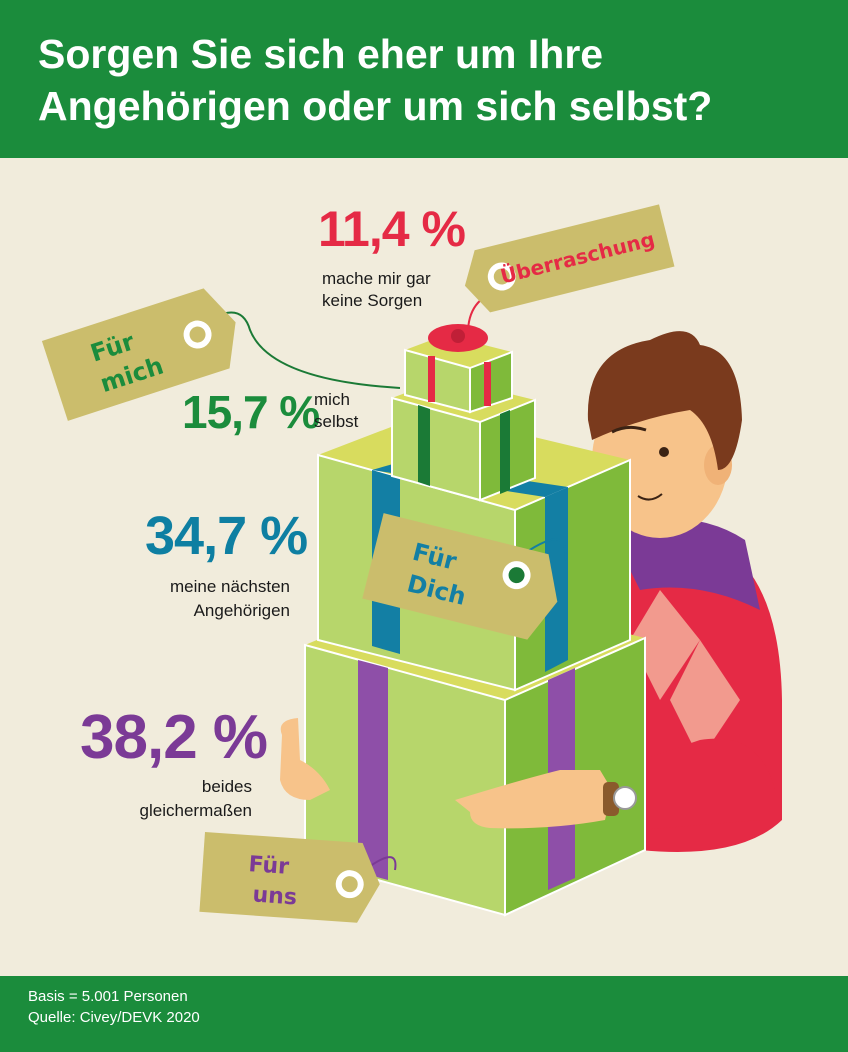  I want to click on category-label-relatives-1: meine nächsten, so click(229, 586).